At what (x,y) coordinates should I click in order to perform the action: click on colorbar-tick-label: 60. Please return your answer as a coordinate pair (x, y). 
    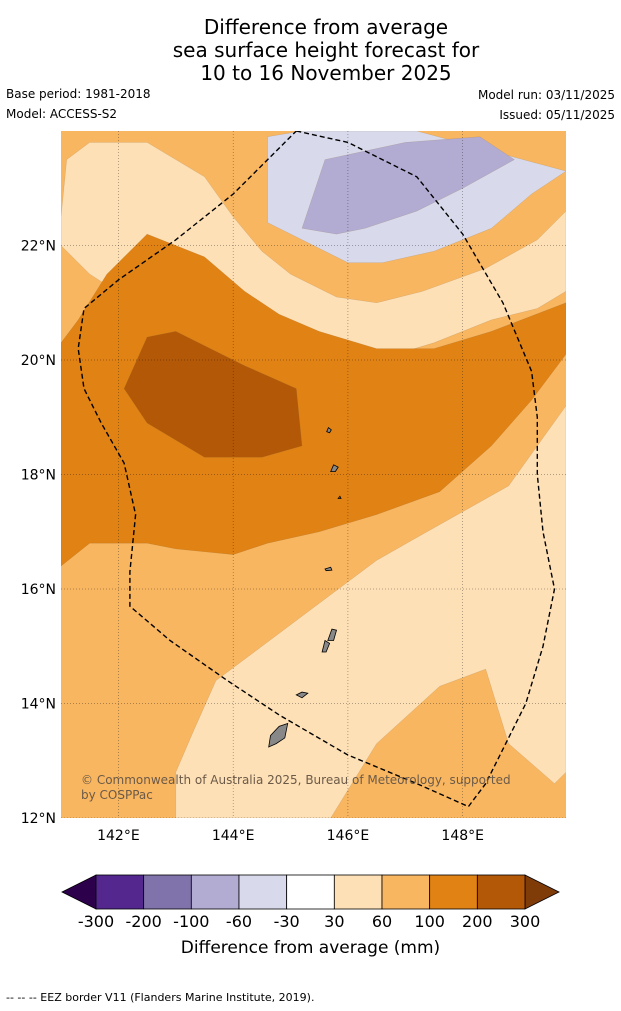
    Looking at the image, I should click on (382, 921).